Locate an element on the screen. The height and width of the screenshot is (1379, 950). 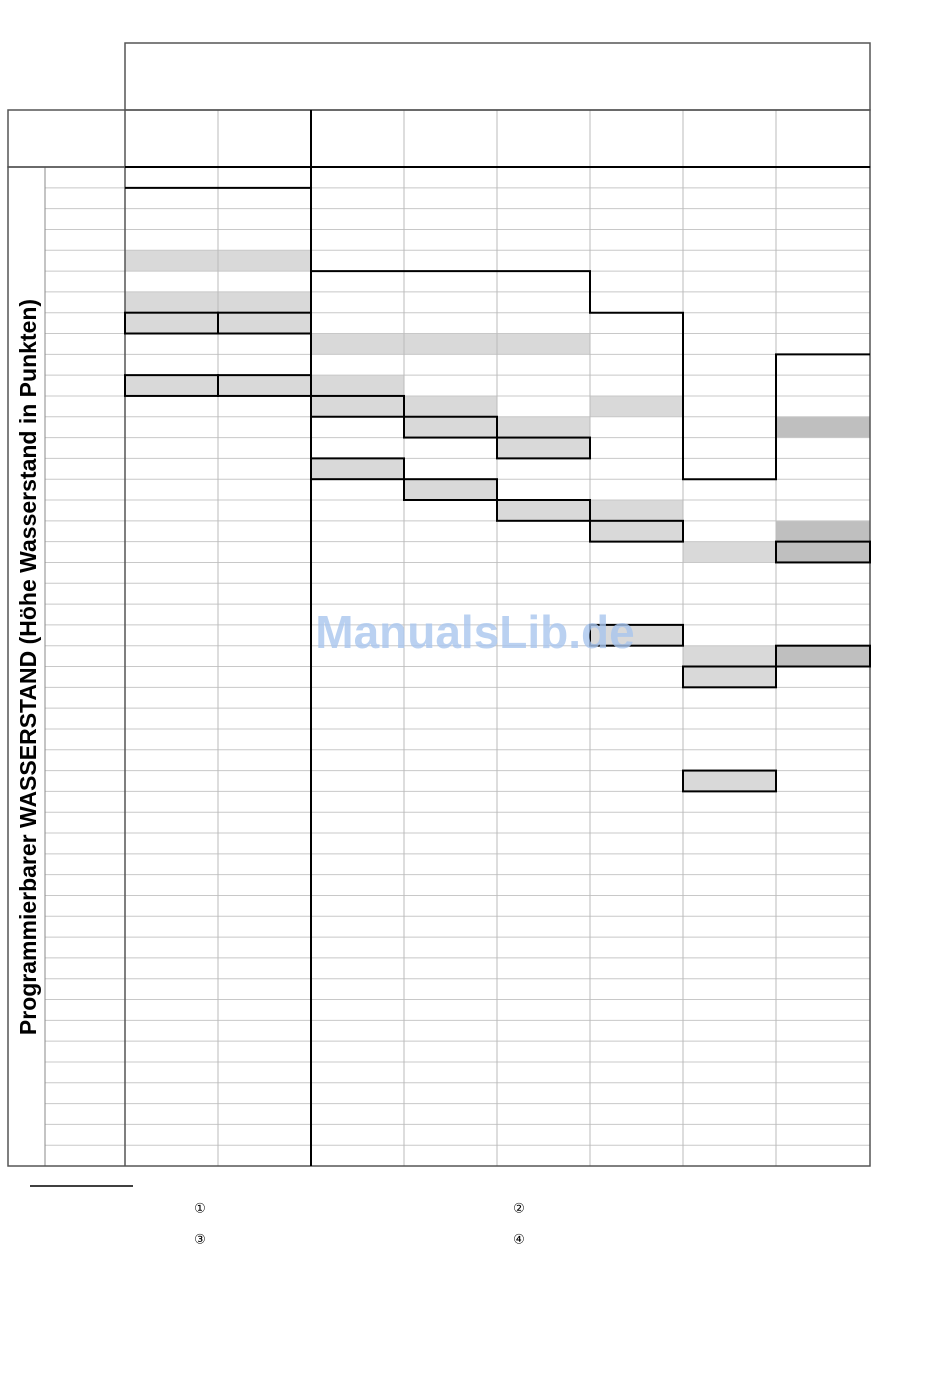
footnote-marker: ② is located at coordinates (519, 1207).